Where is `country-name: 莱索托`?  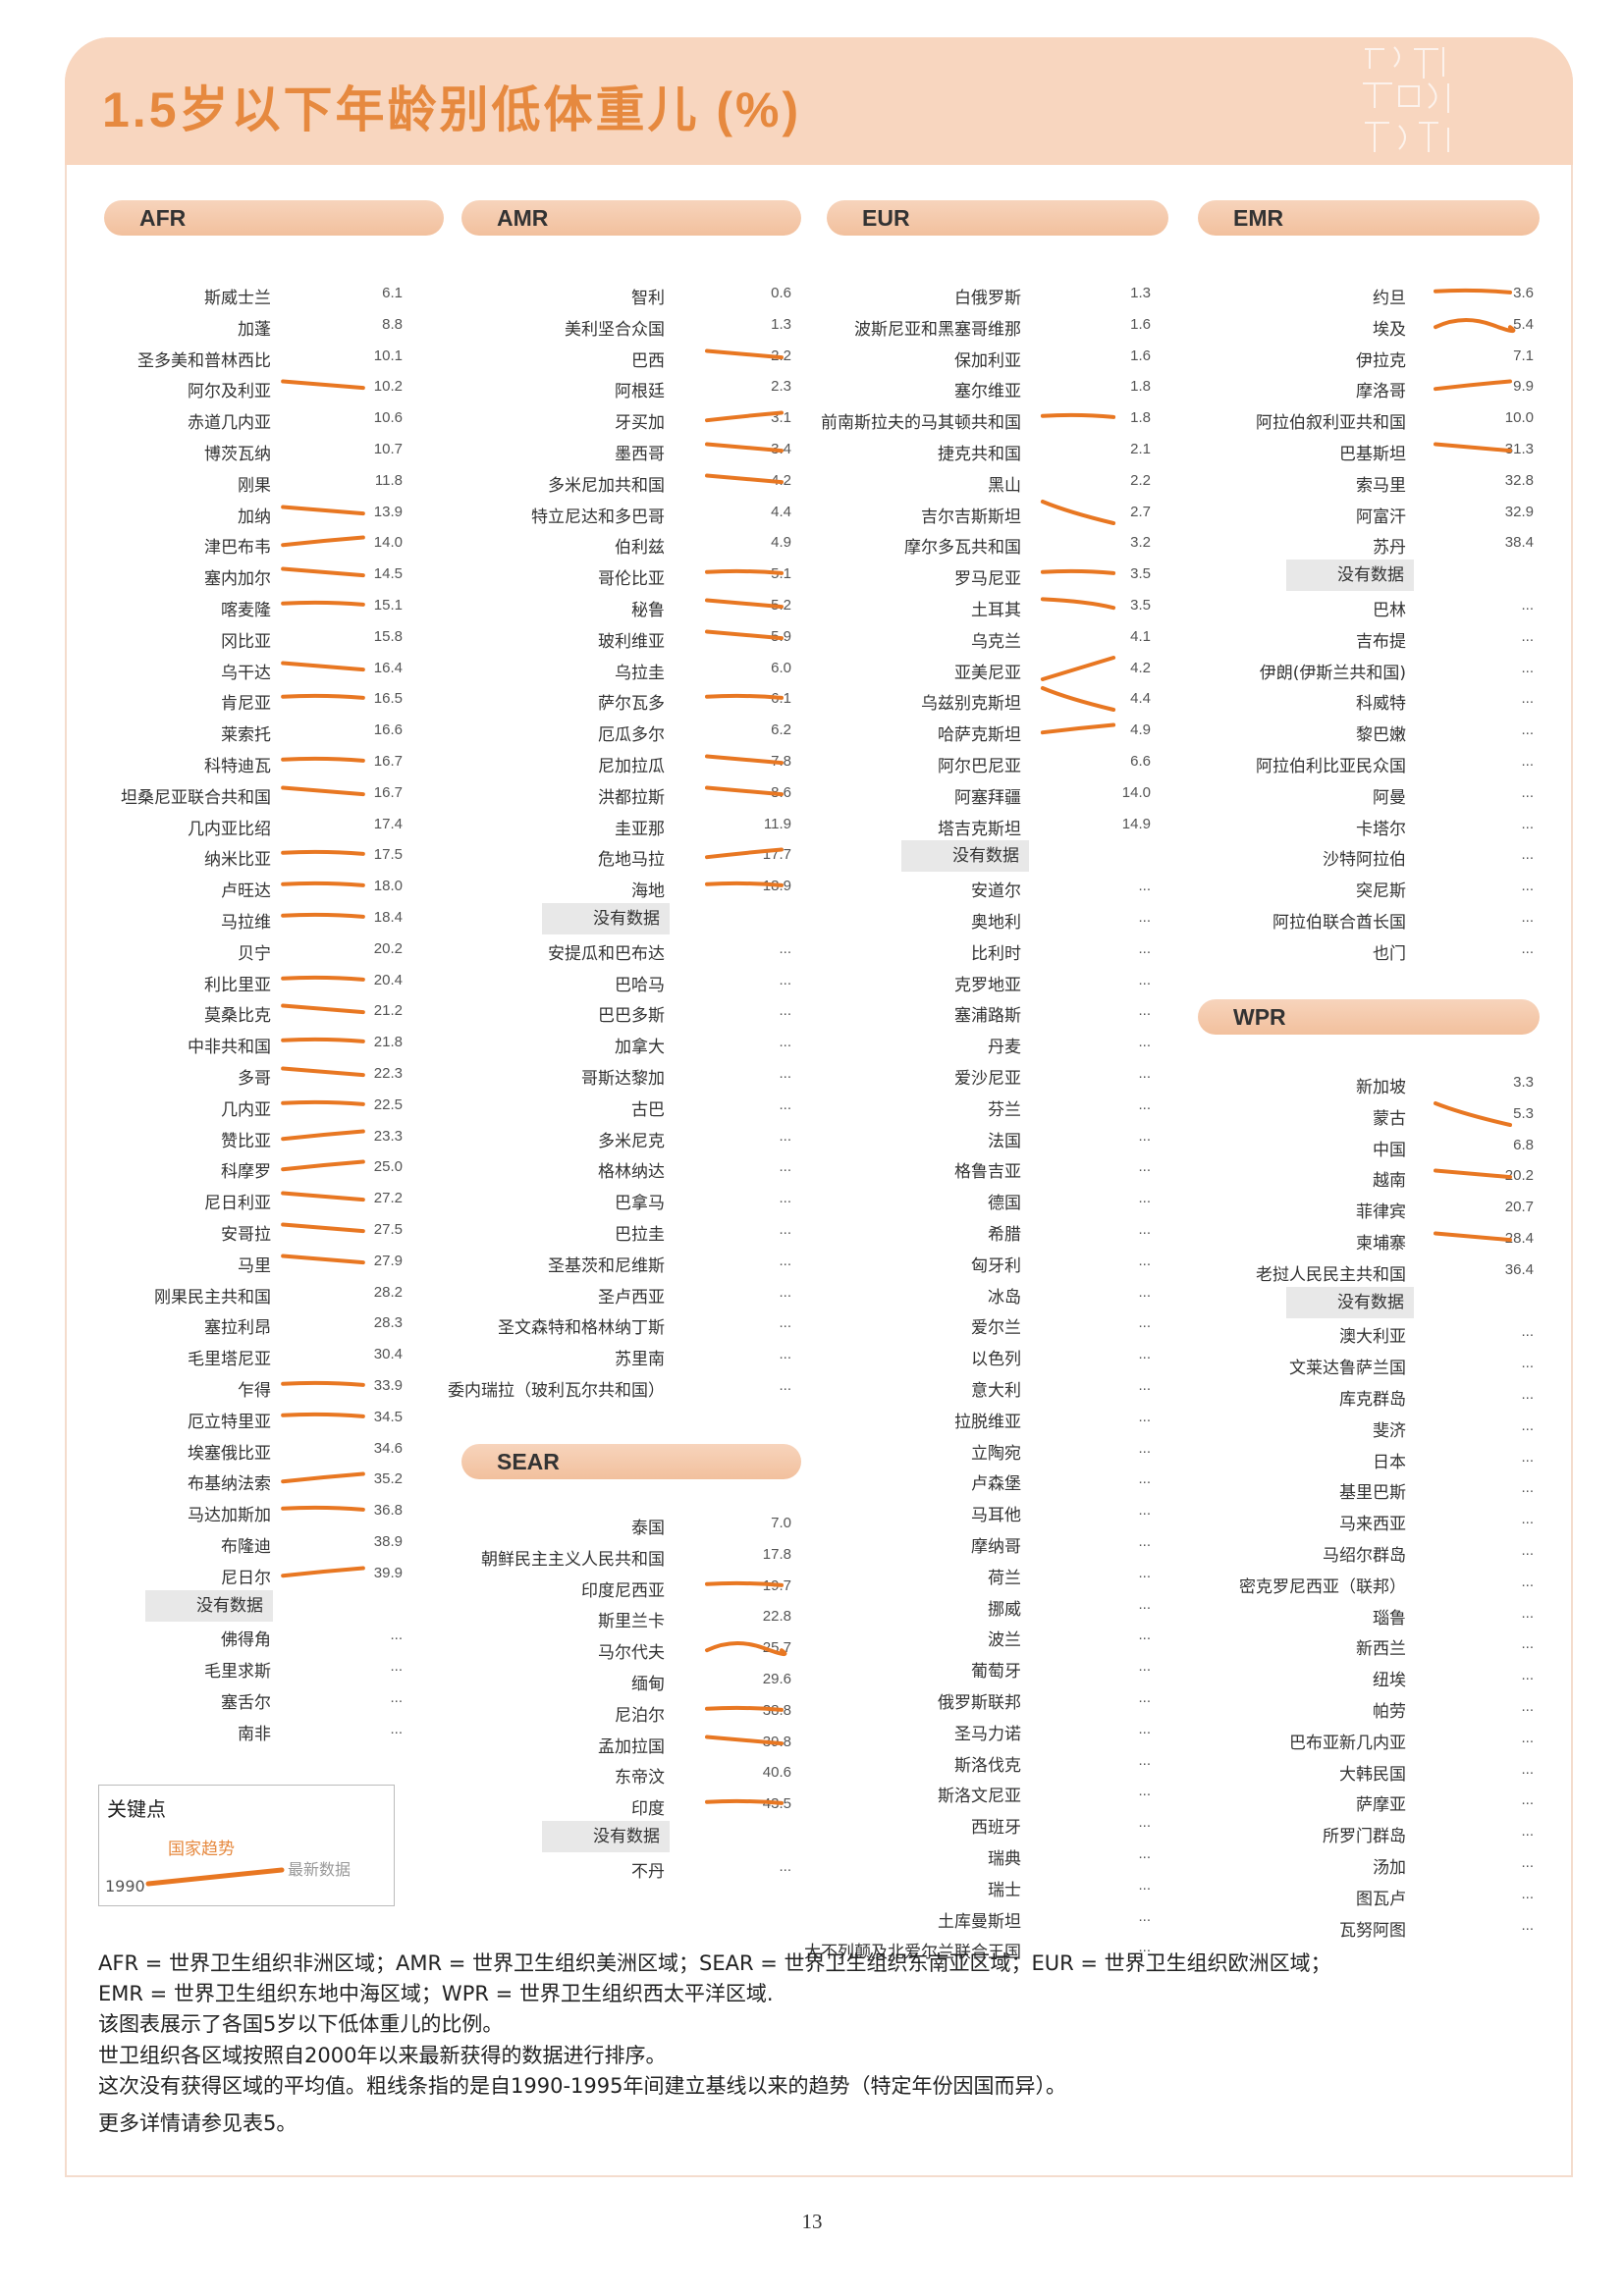 country-name: 莱索托 is located at coordinates (246, 736).